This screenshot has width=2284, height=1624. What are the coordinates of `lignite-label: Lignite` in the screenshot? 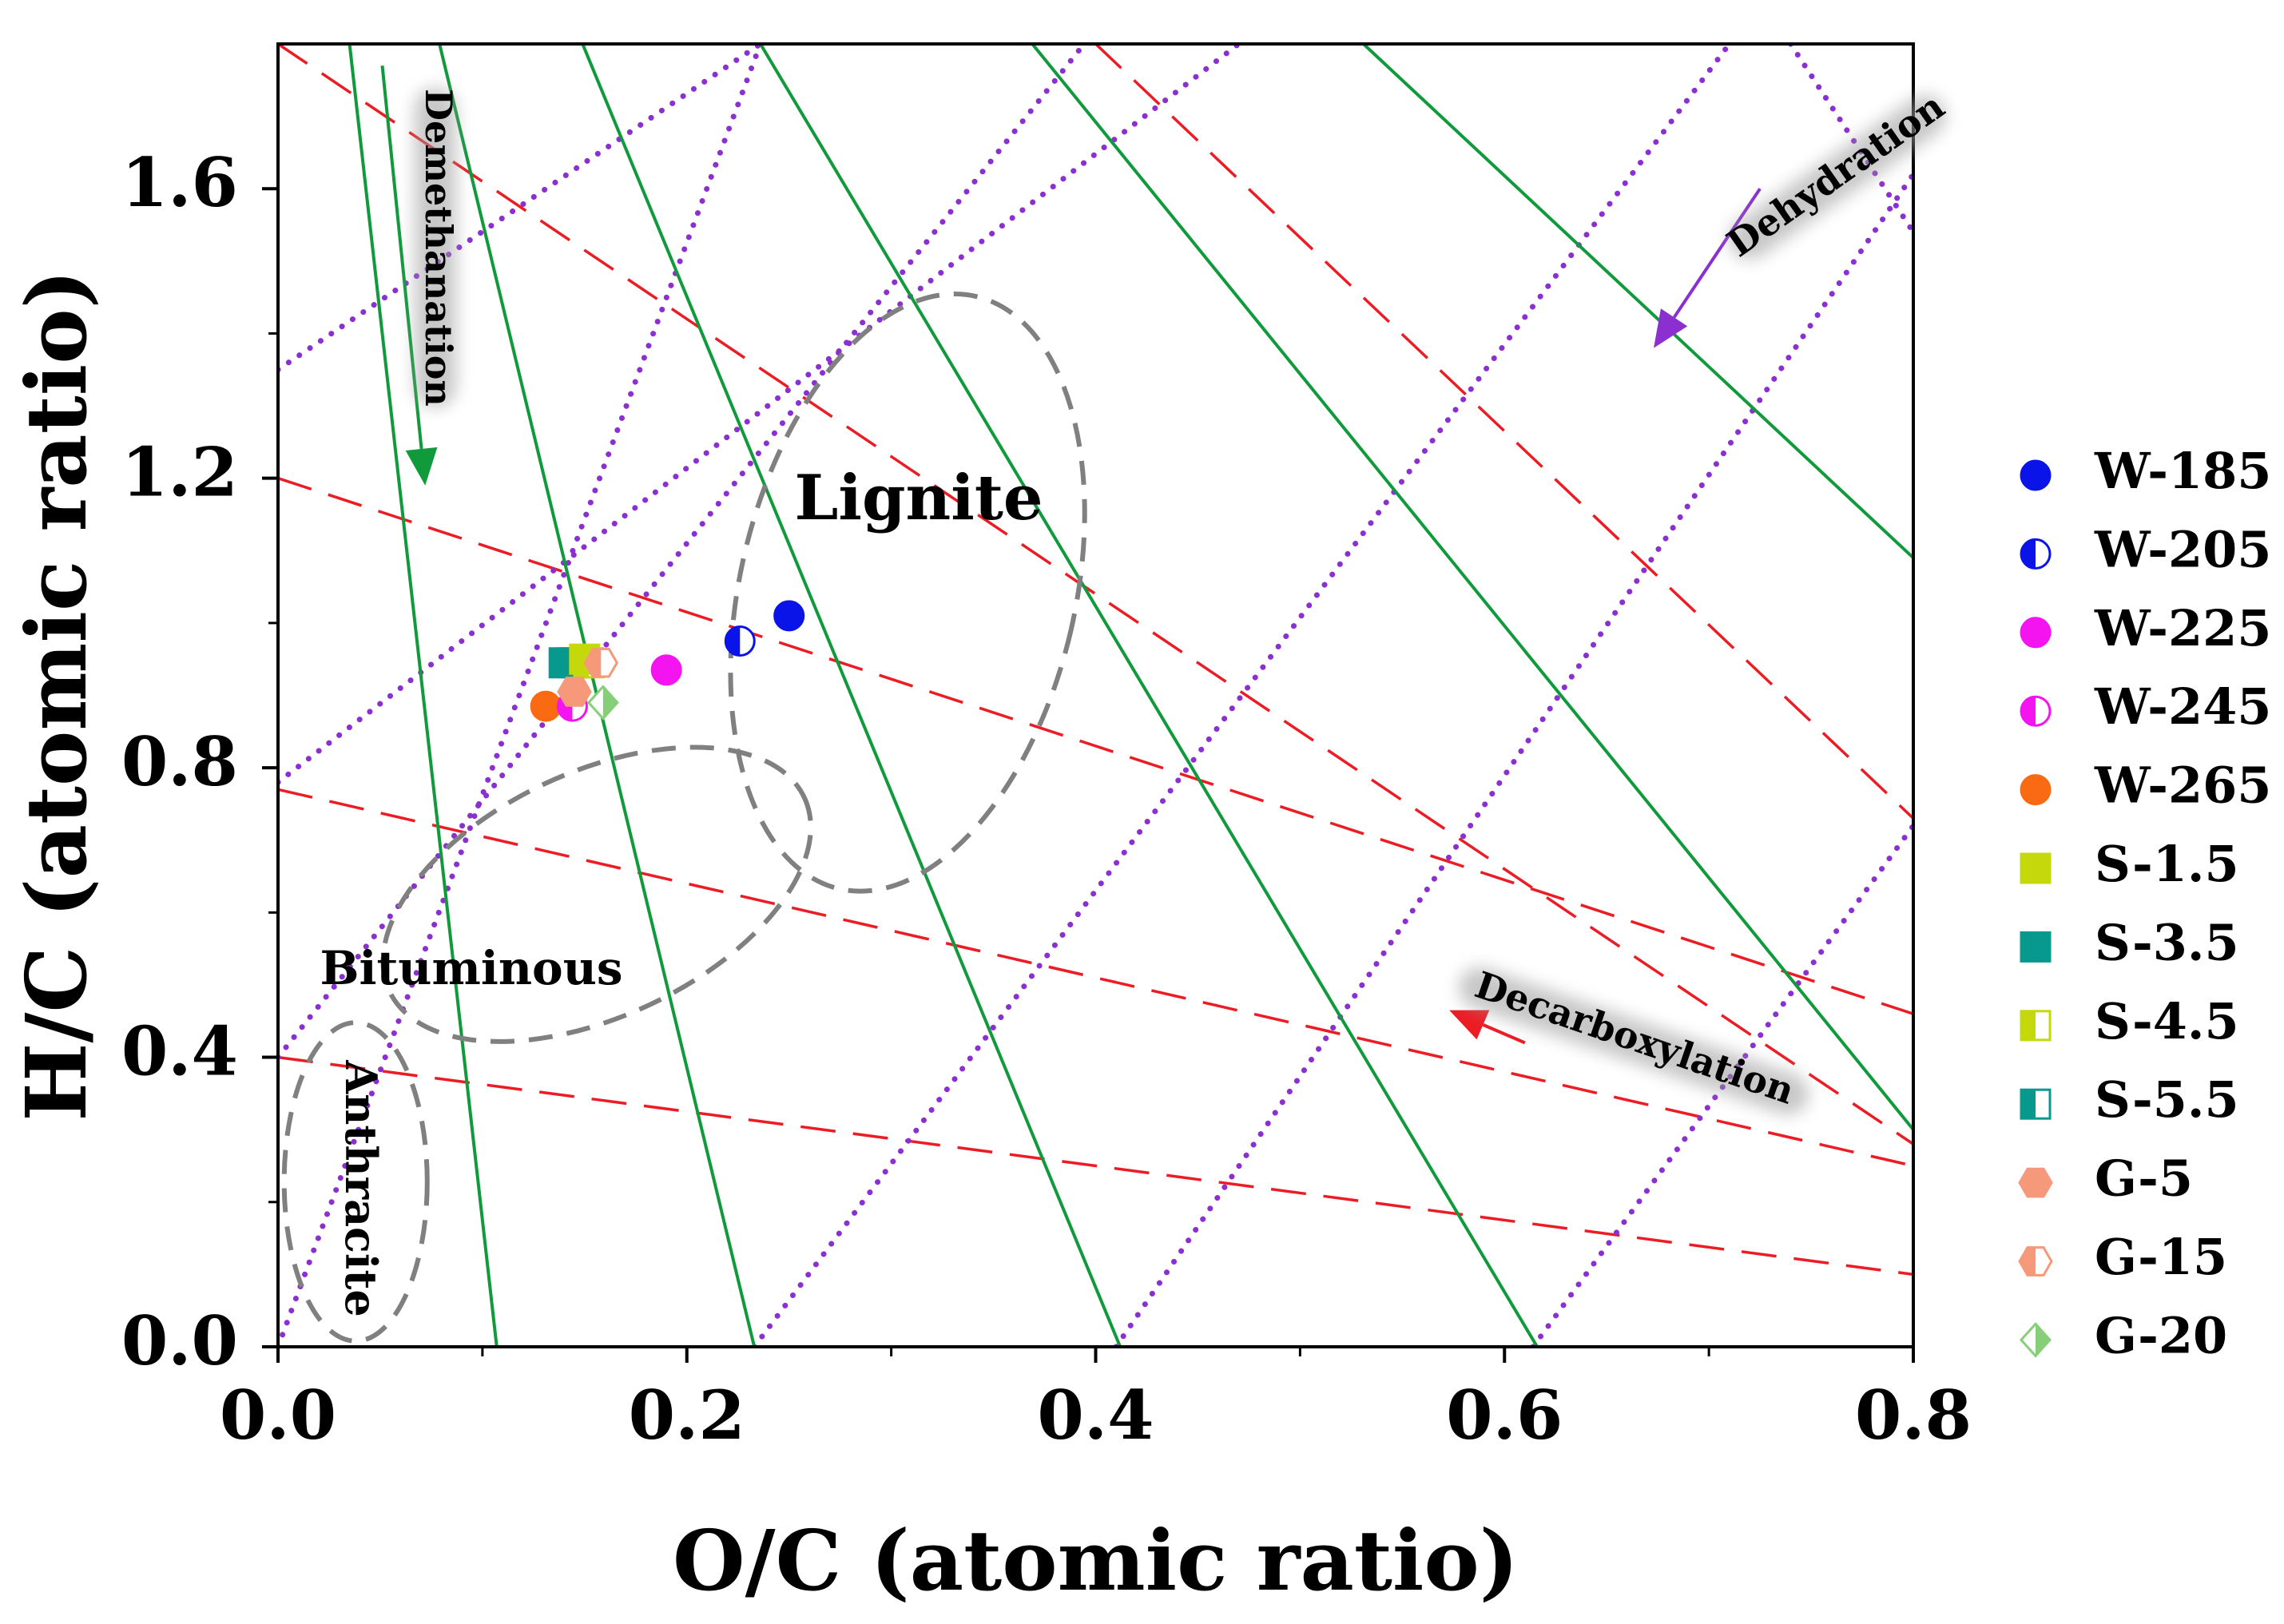 It's located at (919, 498).